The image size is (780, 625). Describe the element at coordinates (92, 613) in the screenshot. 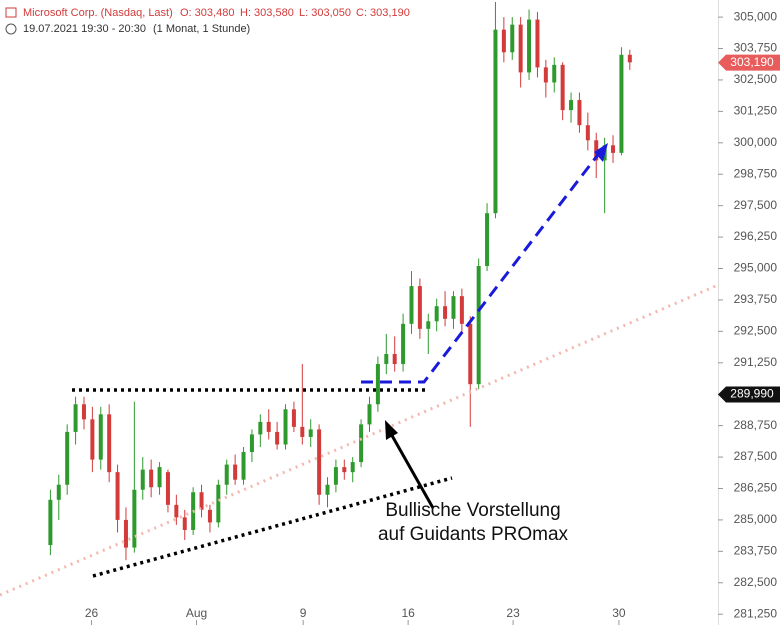

I see `x-tick-label: 26` at that location.